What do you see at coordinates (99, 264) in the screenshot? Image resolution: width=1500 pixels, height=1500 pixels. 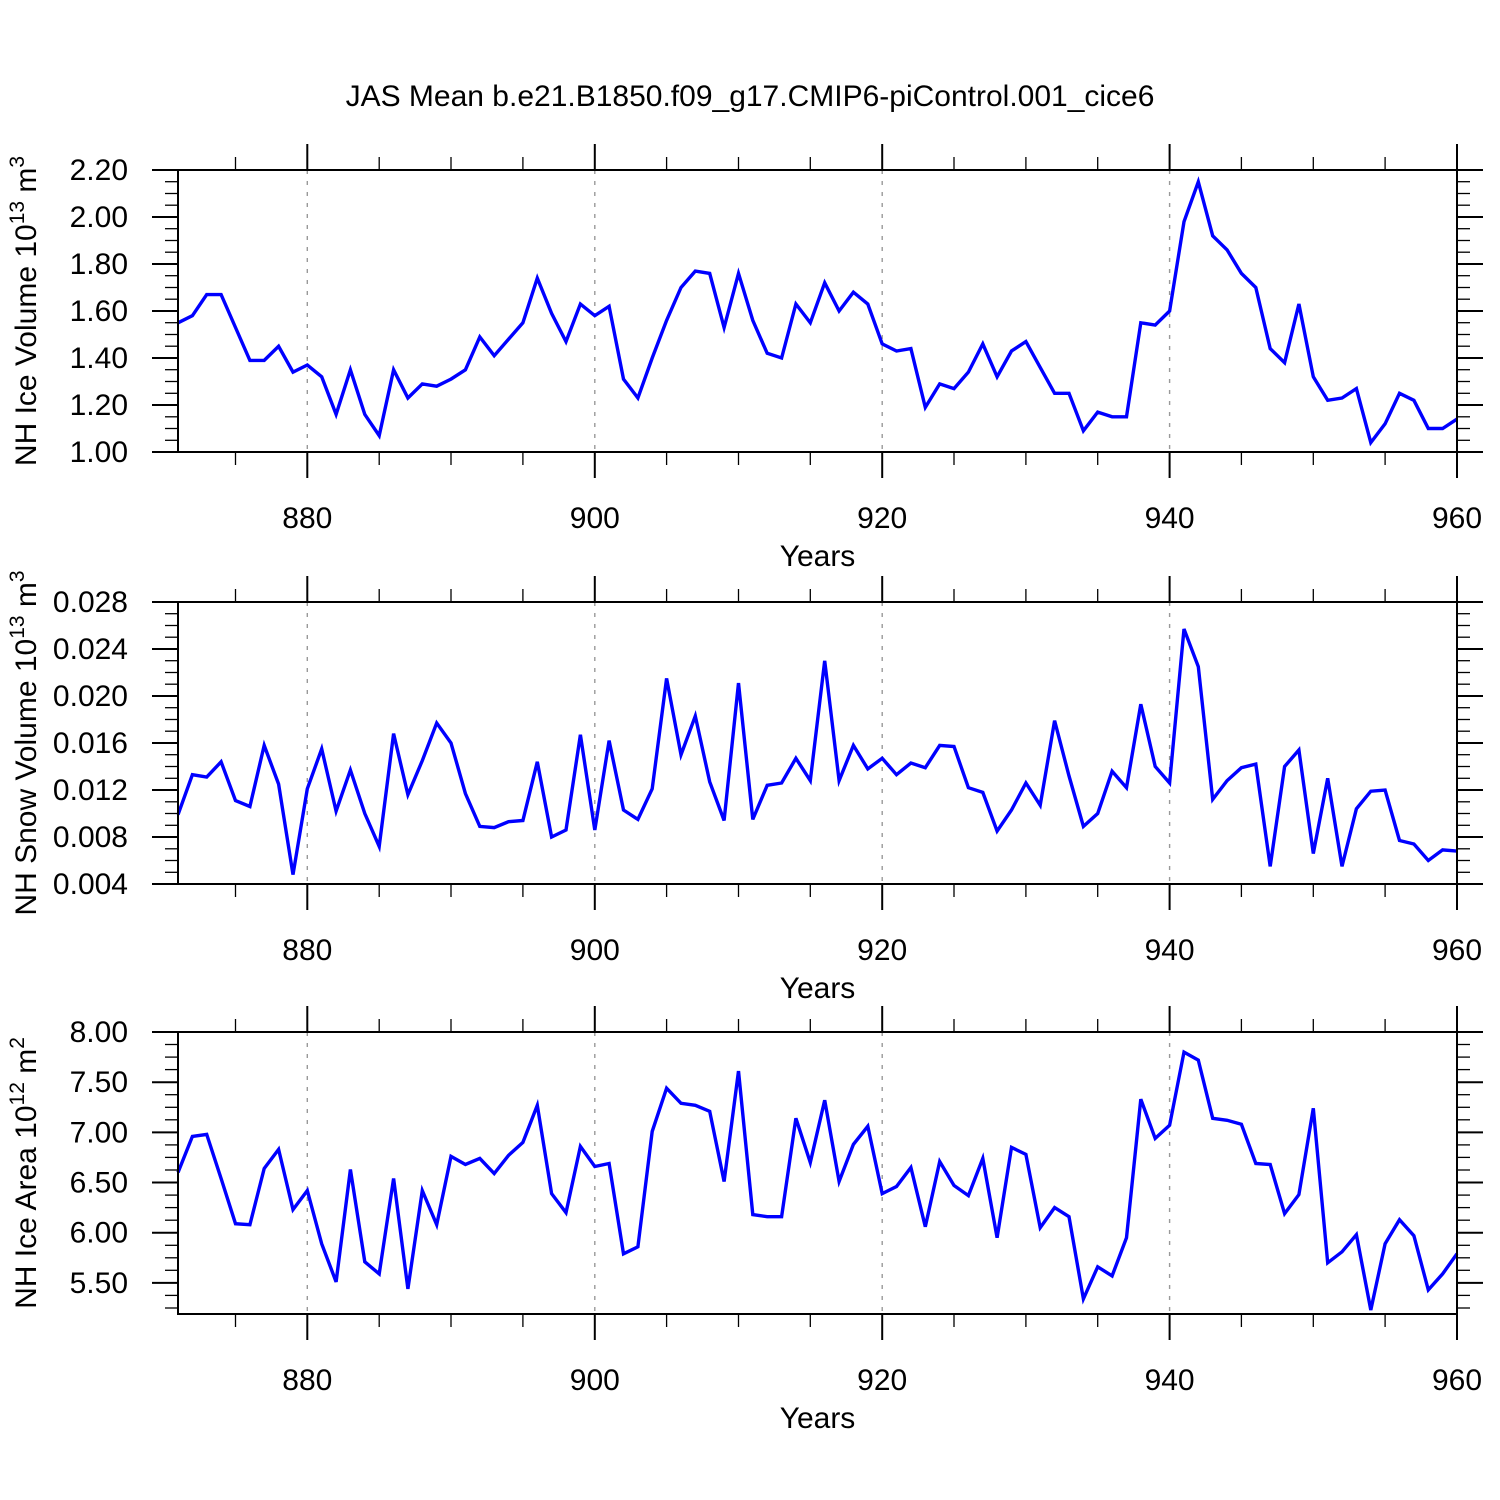 I see `y-tick-label: 1.80` at bounding box center [99, 264].